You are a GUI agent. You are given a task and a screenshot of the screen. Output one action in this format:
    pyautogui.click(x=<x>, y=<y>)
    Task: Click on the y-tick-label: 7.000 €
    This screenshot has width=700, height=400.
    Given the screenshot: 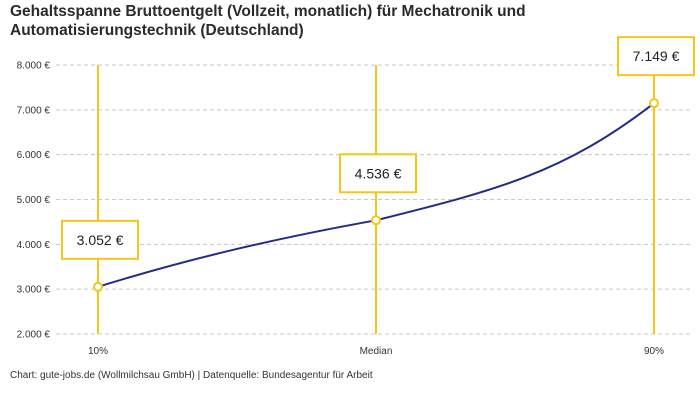 What is the action you would take?
    pyautogui.click(x=34, y=110)
    